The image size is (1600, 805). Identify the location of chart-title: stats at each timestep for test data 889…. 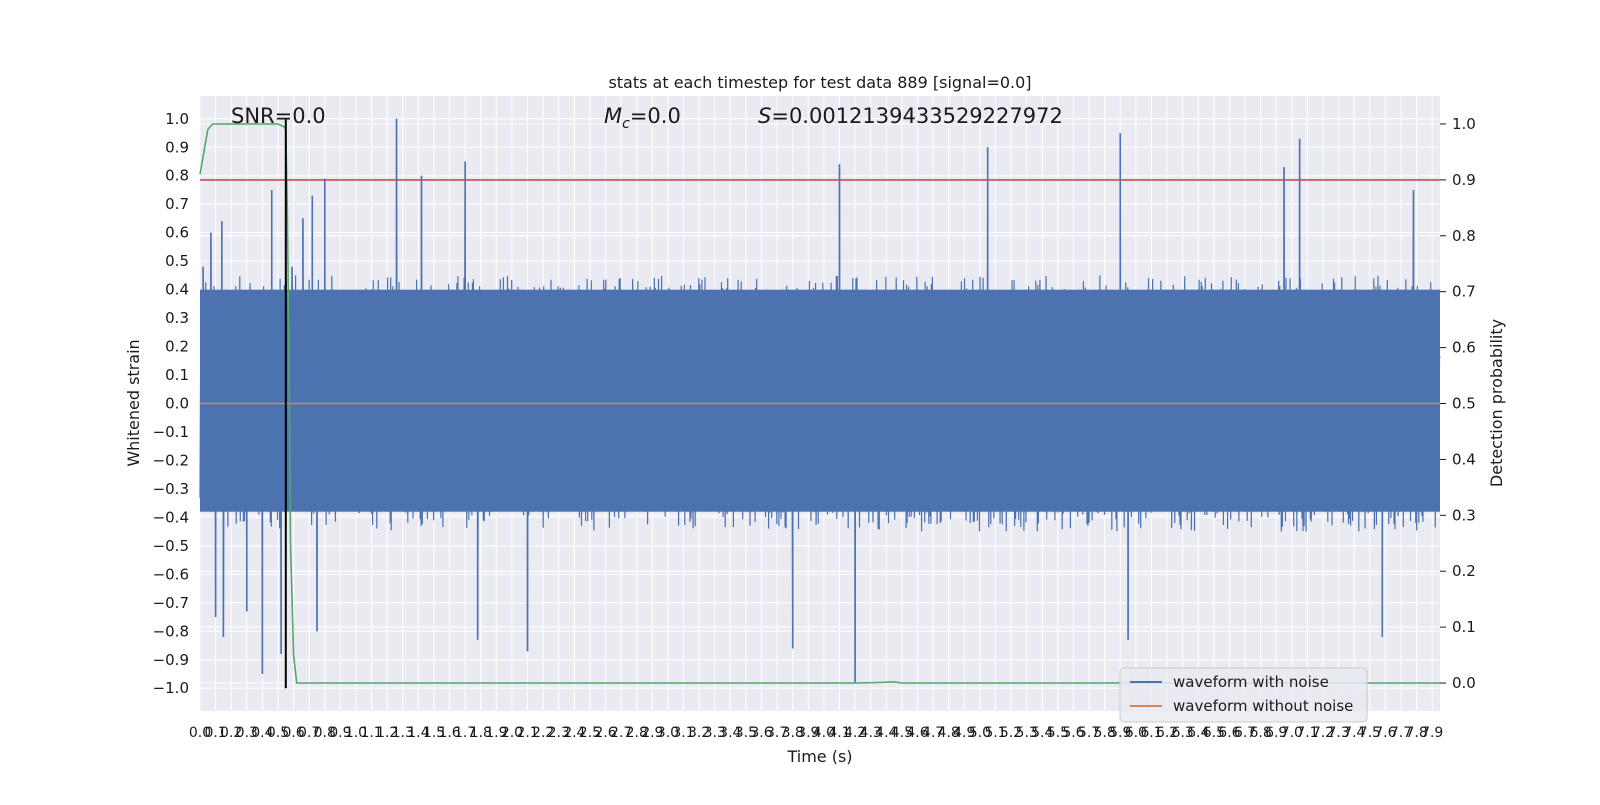
(819, 82).